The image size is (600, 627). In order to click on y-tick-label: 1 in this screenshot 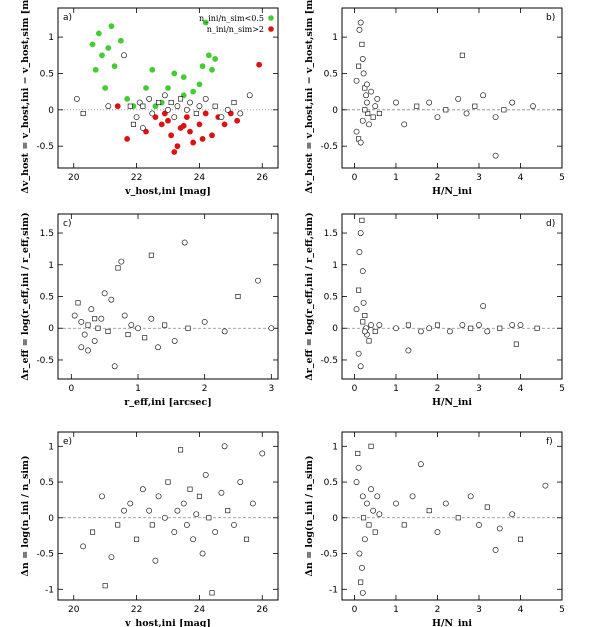, I will do `click(51, 447)`.